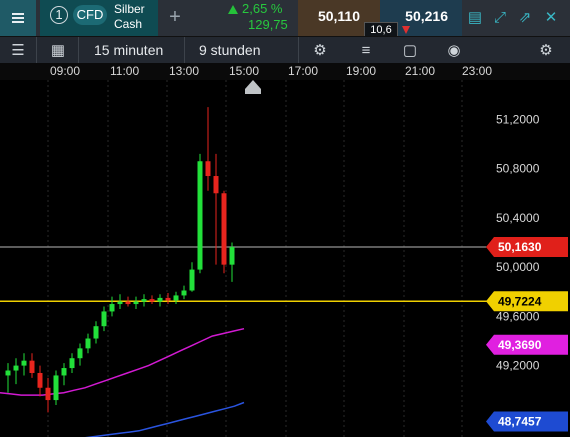 The width and height of the screenshot is (570, 437). Describe the element at coordinates (230, 50) in the screenshot. I see `range-selector: 9 stunden` at that location.